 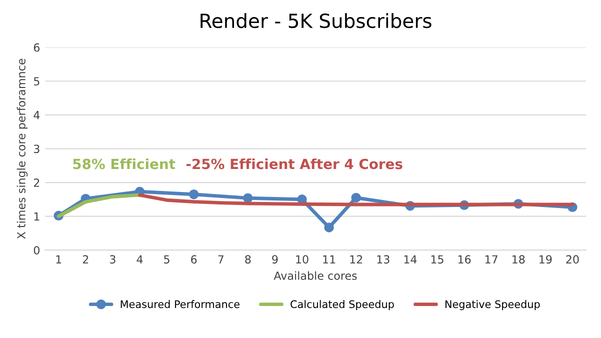 I want to click on x-tick-label: 16, so click(x=464, y=259).